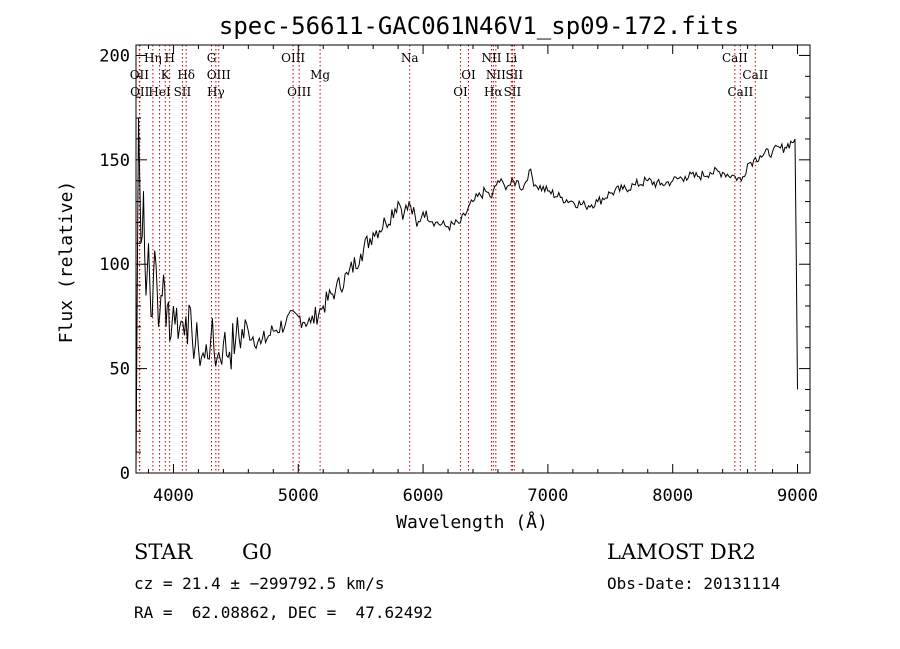 This screenshot has height=649, width=900. Describe the element at coordinates (681, 552) in the screenshot. I see `survey-name: LAMOST DR2` at that location.